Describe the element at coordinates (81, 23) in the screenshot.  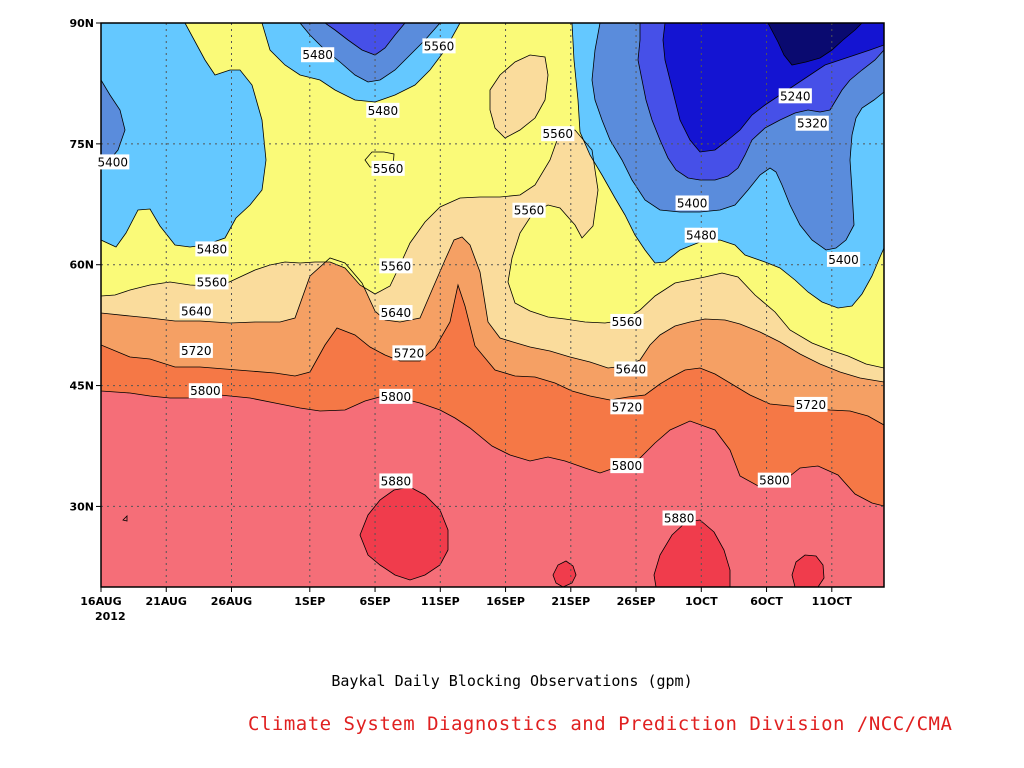
I see `y-tick-label: 90N` at that location.